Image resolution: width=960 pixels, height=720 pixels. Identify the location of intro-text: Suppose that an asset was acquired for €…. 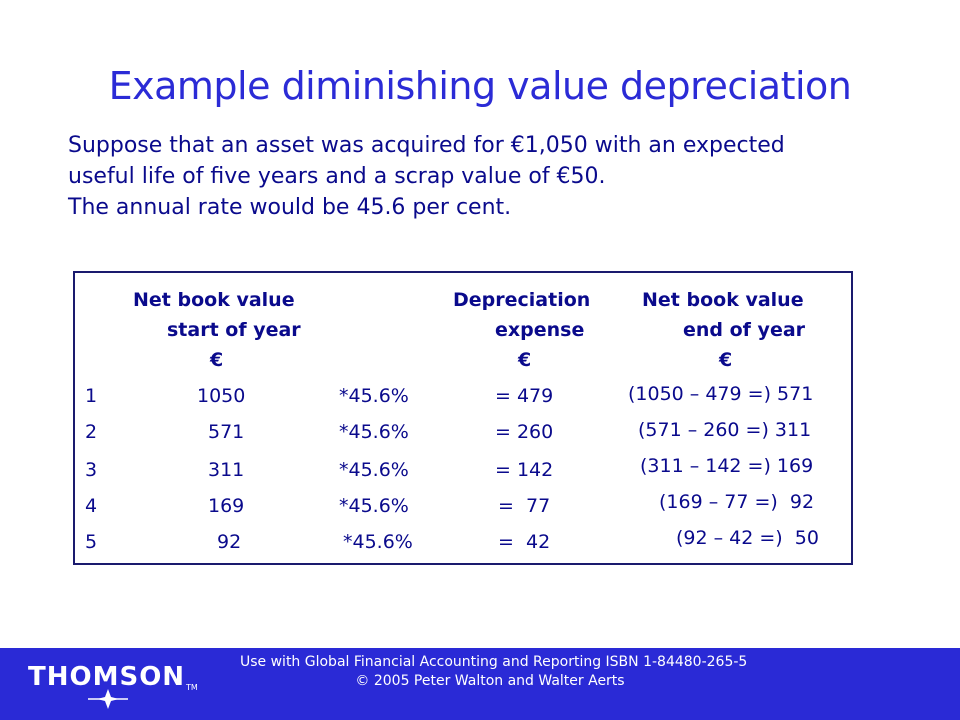
(426, 176).